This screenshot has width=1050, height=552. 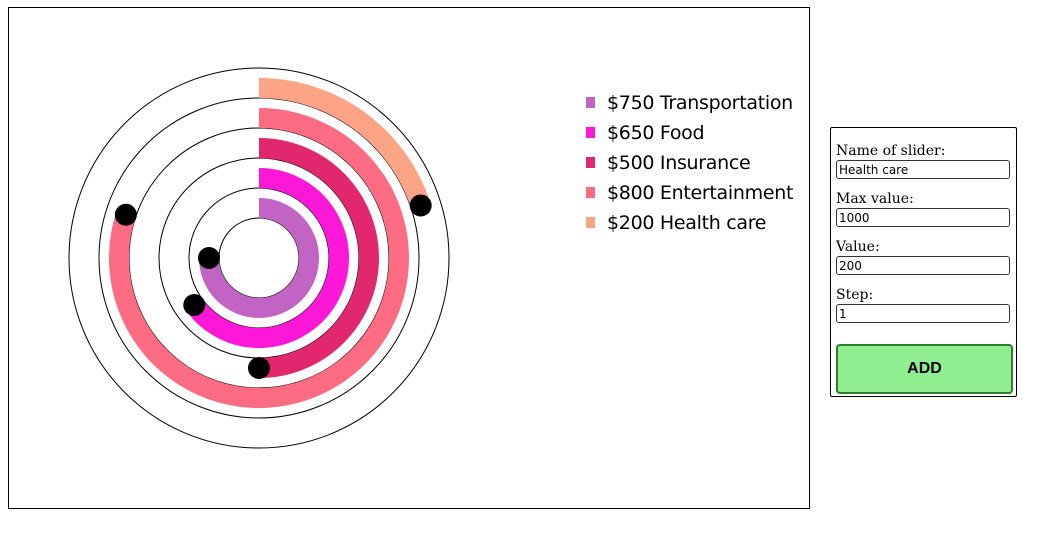 I want to click on track-inner-entertainment, so click(x=259, y=258).